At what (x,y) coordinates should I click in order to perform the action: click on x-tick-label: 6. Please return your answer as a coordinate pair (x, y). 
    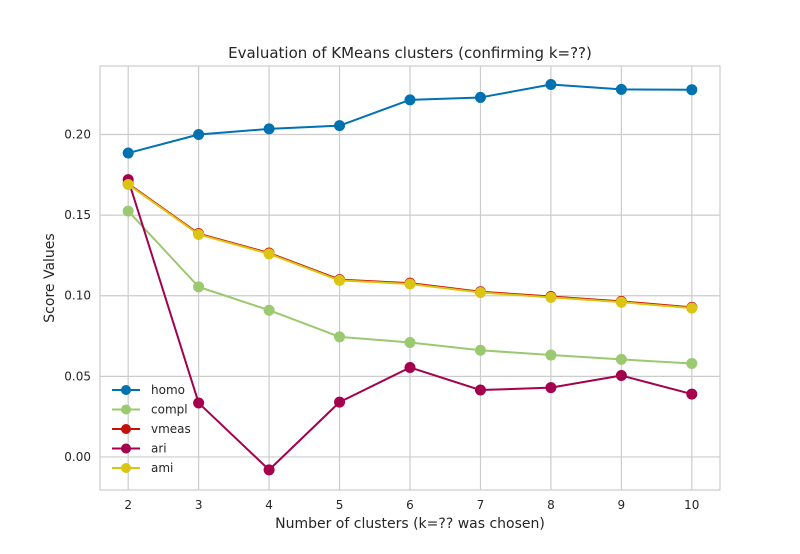
    Looking at the image, I should click on (410, 505).